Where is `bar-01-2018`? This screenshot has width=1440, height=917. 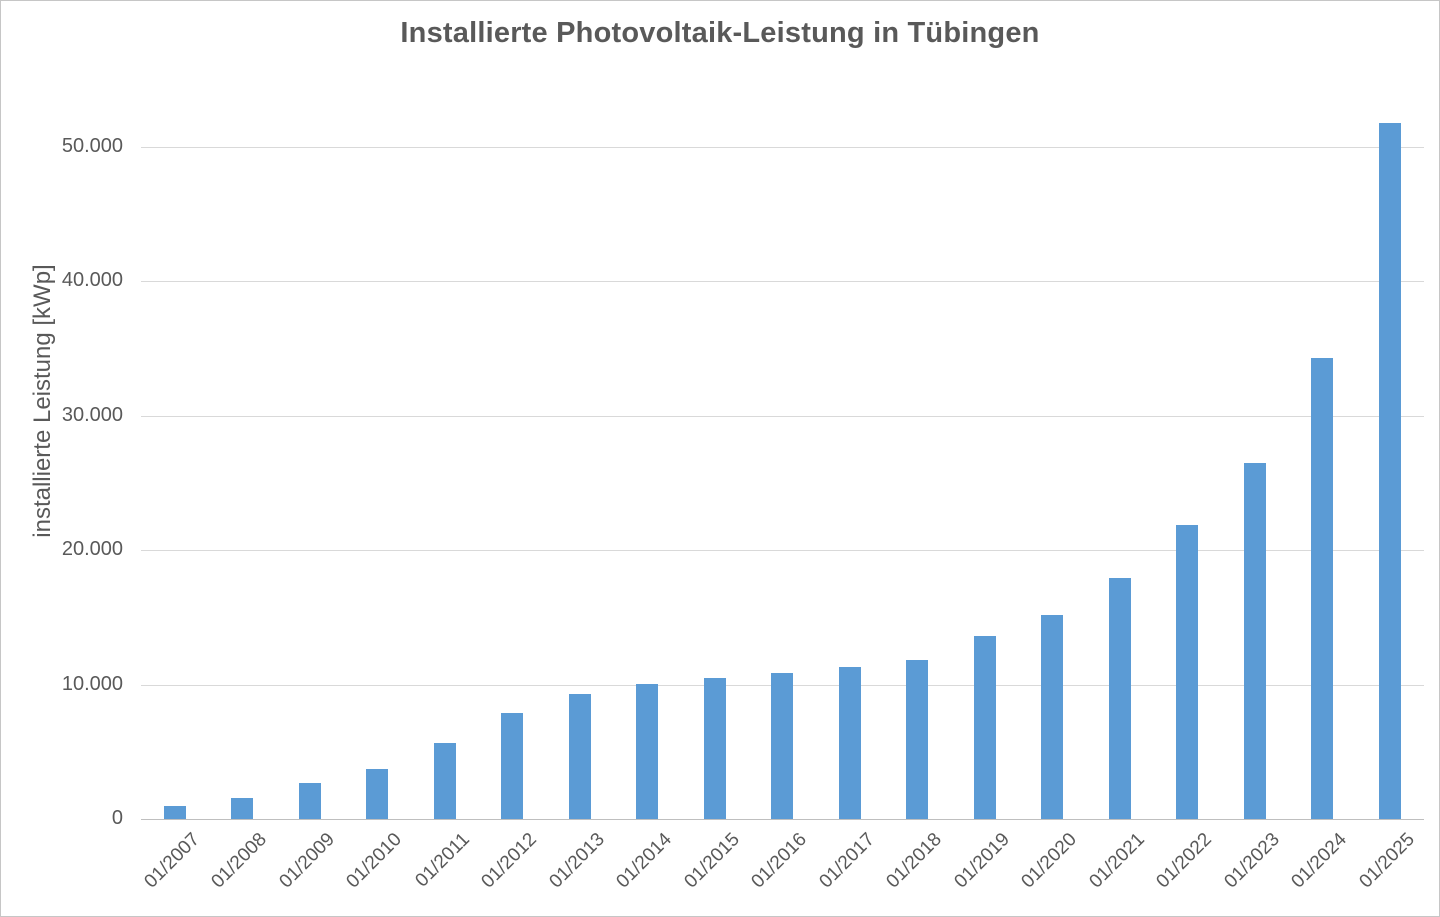 bar-01-2018 is located at coordinates (917, 739).